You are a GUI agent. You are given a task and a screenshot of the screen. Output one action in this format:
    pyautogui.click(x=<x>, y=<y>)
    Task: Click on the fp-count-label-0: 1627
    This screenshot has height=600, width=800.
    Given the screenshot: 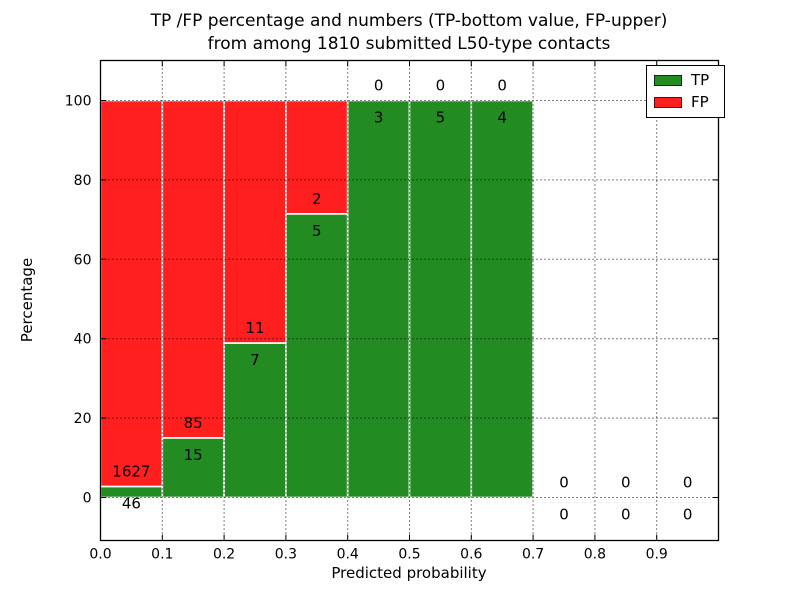 What is the action you would take?
    pyautogui.click(x=131, y=472)
    